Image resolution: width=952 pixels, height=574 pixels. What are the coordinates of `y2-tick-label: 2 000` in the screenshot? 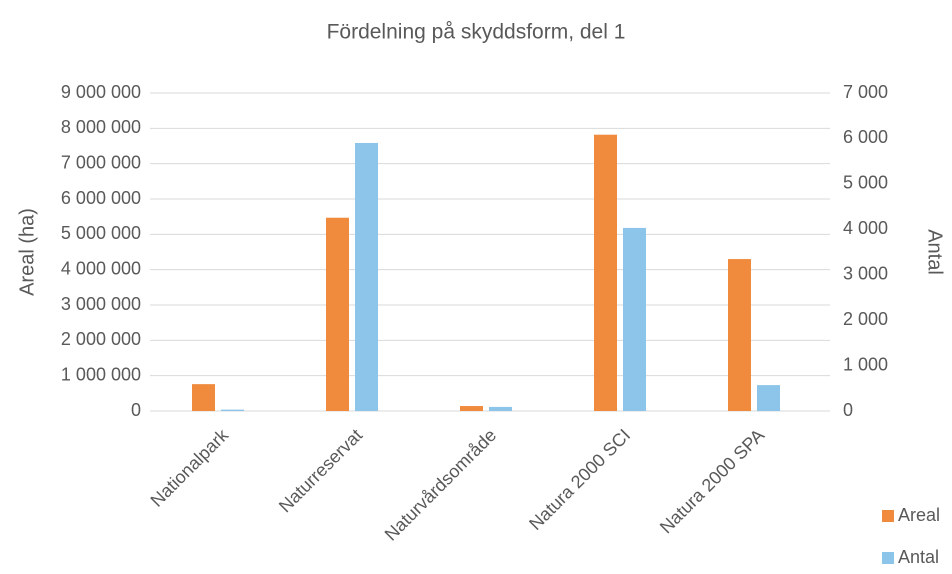 It's located at (865, 319).